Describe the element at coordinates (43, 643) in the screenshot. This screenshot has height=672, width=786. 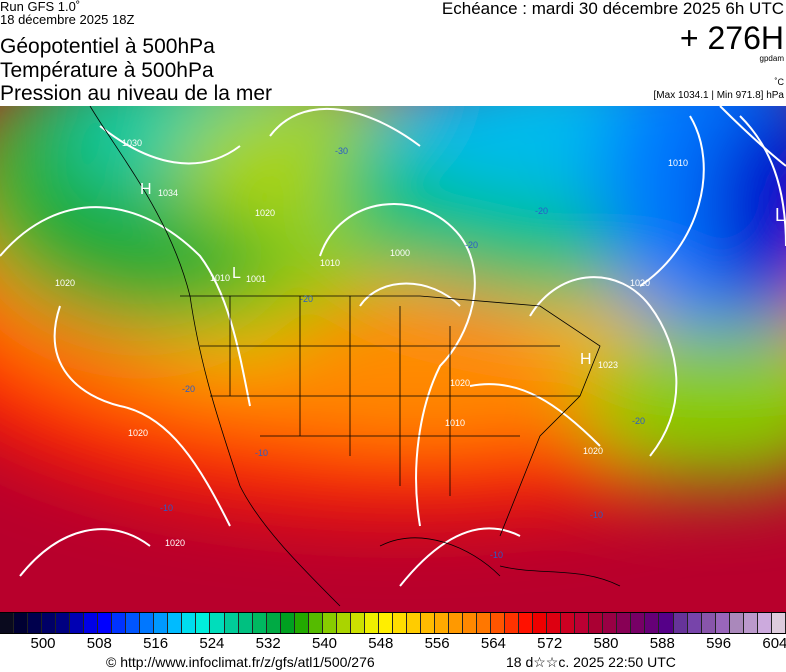
I see `color-scale-tick: 500` at that location.